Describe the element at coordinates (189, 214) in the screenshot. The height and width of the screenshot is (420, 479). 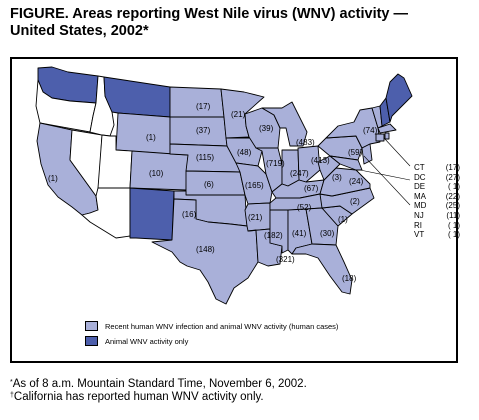
I see `state-count-label: (16)` at that location.